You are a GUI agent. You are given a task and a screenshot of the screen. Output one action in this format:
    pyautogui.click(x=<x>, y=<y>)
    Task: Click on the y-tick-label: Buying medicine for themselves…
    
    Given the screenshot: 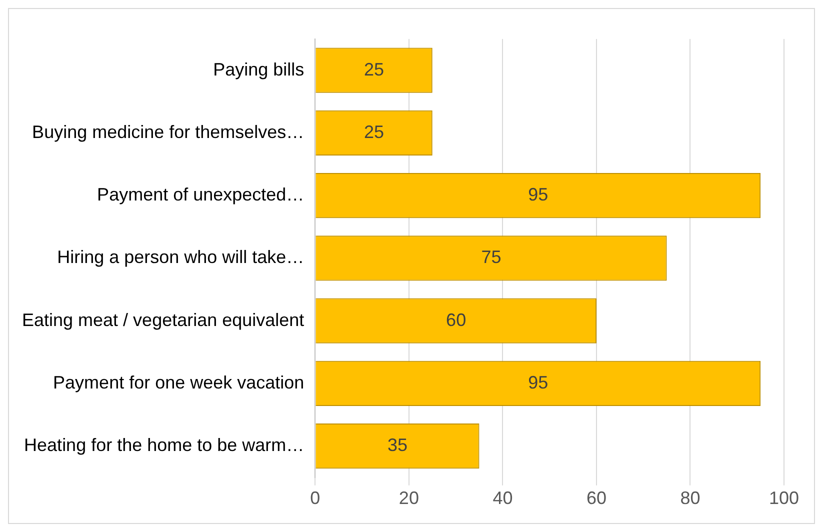 What is the action you would take?
    pyautogui.click(x=168, y=132)
    